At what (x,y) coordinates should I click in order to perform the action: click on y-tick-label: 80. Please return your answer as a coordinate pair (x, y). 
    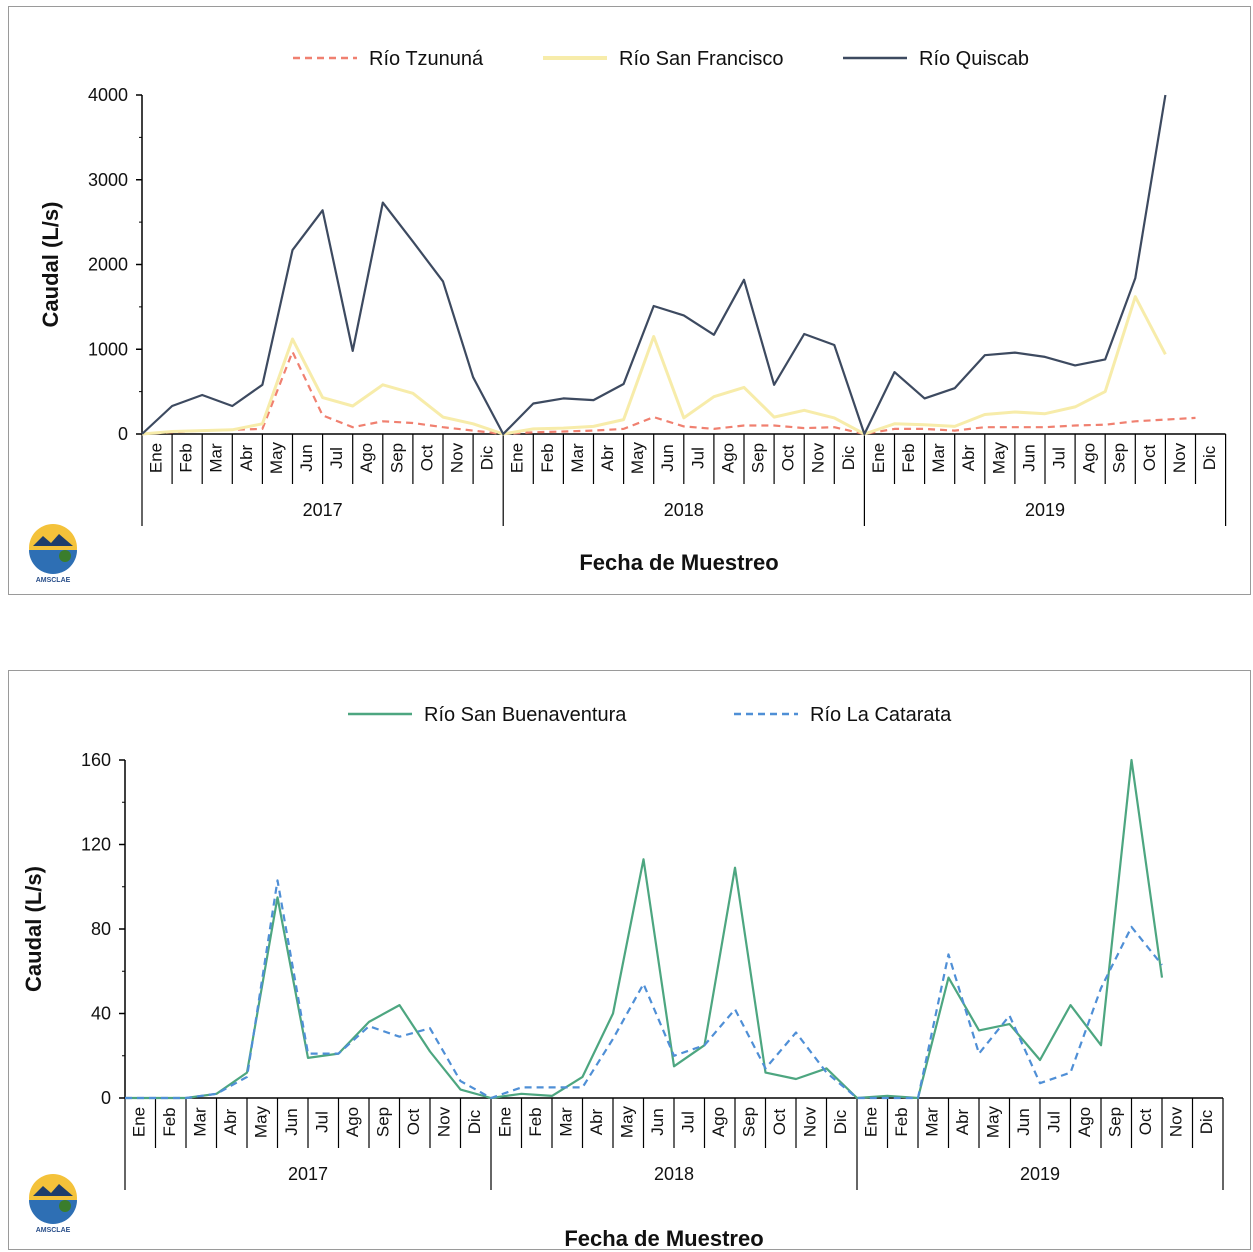
    Looking at the image, I should click on (101, 929).